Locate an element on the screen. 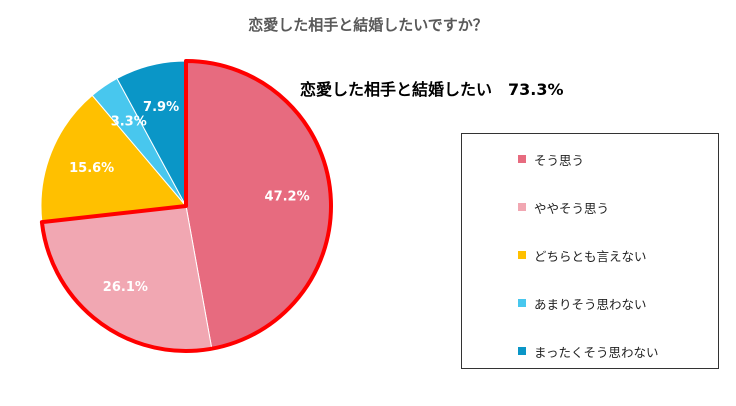 The image size is (736, 406). legend-item-3: どちらとも言えない is located at coordinates (582, 255).